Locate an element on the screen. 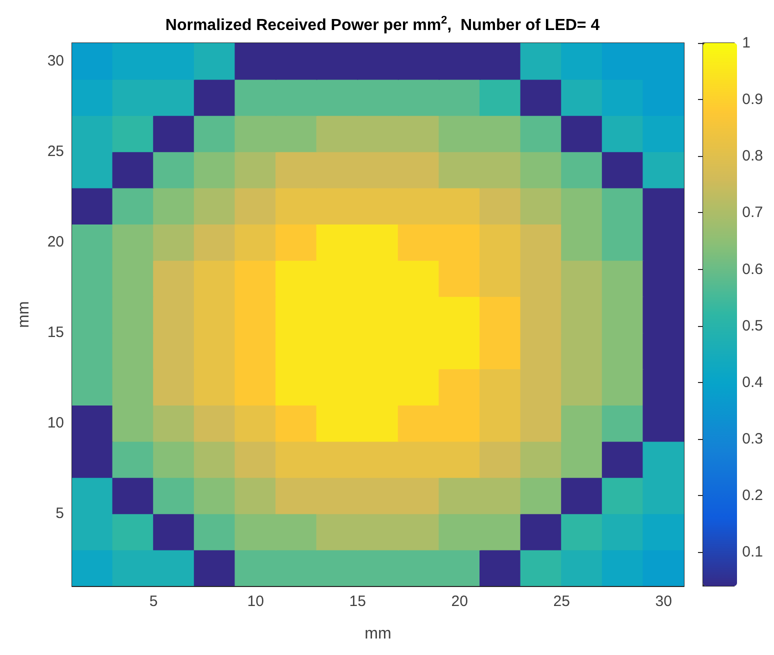 Image resolution: width=774 pixels, height=655 pixels. x-tick-label: 25 is located at coordinates (561, 601).